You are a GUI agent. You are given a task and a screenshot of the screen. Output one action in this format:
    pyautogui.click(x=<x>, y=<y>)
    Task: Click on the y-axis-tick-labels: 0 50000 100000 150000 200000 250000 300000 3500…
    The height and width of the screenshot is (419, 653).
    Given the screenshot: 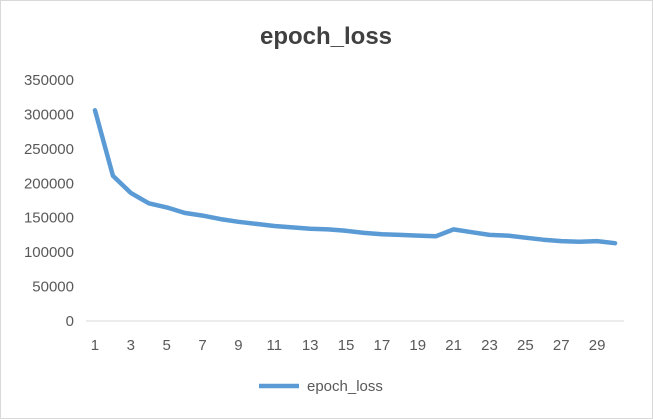 What is the action you would take?
    pyautogui.click(x=49, y=201)
    